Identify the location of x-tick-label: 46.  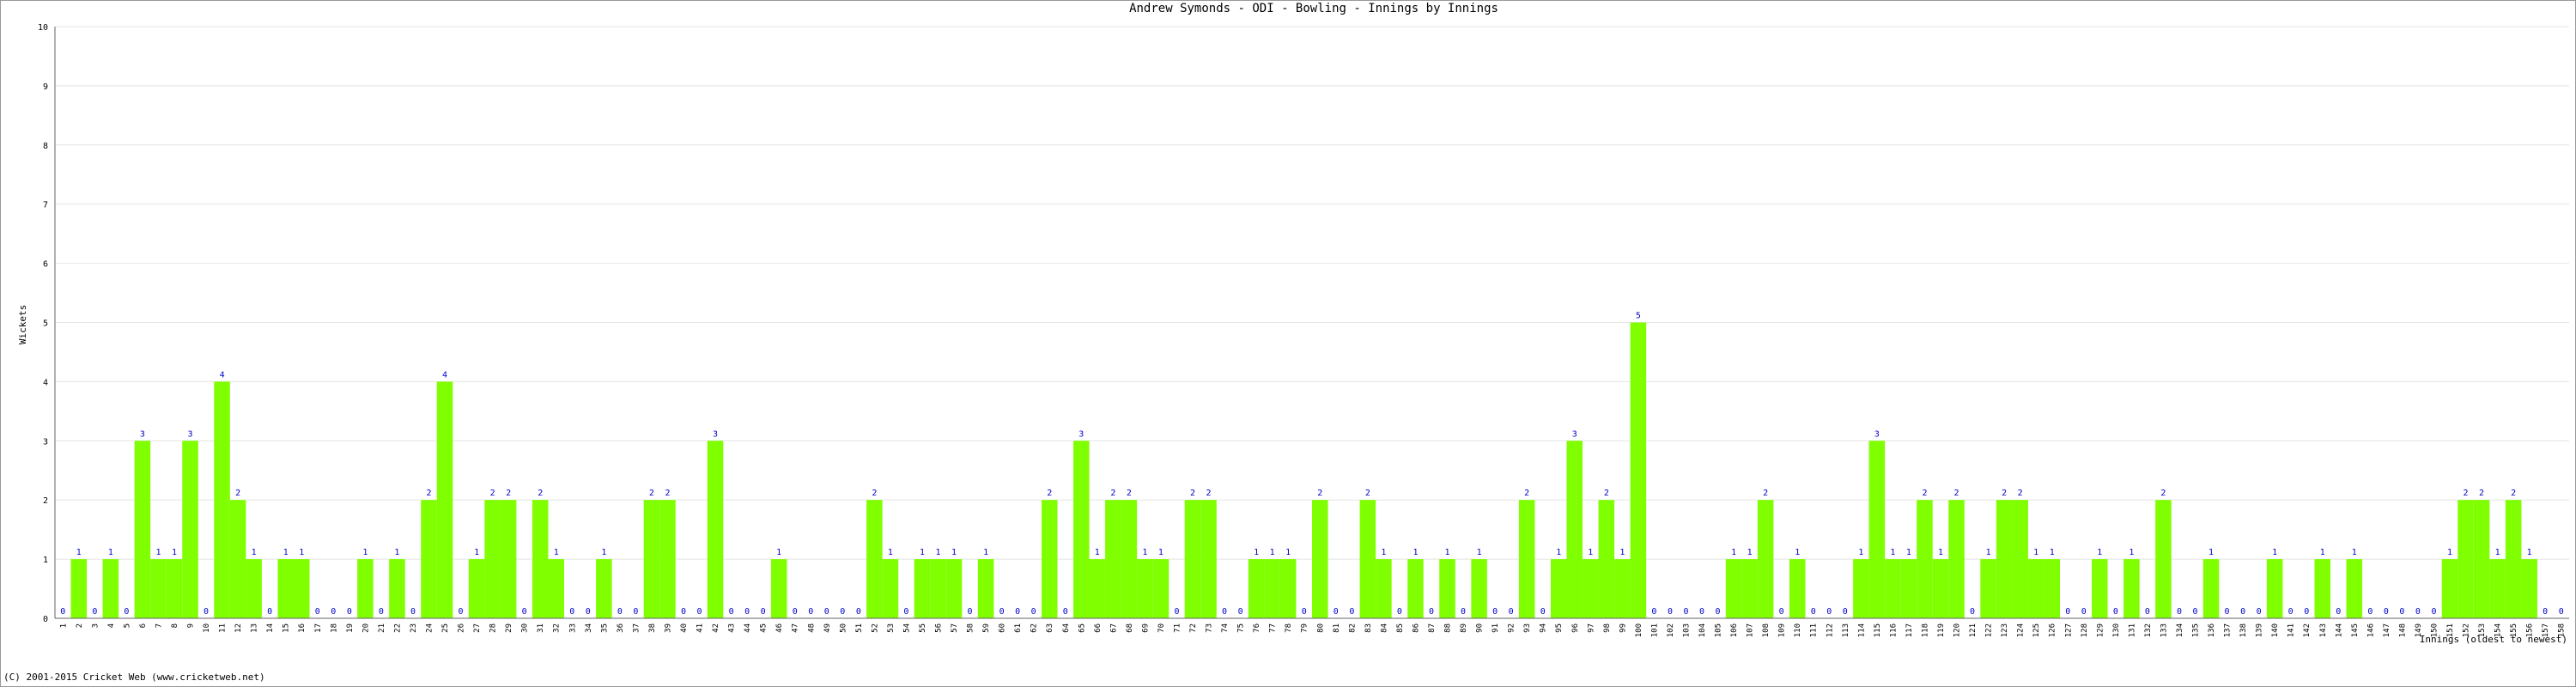
(779, 628).